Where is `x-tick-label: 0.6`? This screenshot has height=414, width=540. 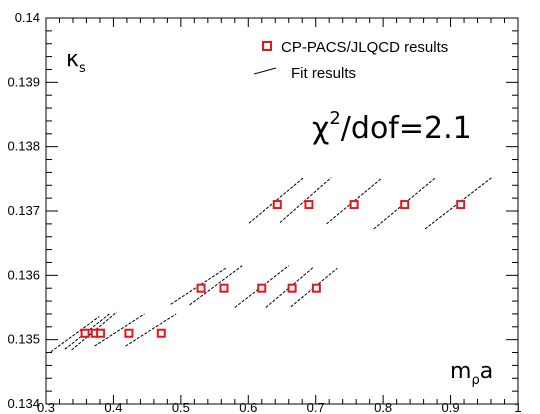 x-tick-label: 0.6 is located at coordinates (248, 407).